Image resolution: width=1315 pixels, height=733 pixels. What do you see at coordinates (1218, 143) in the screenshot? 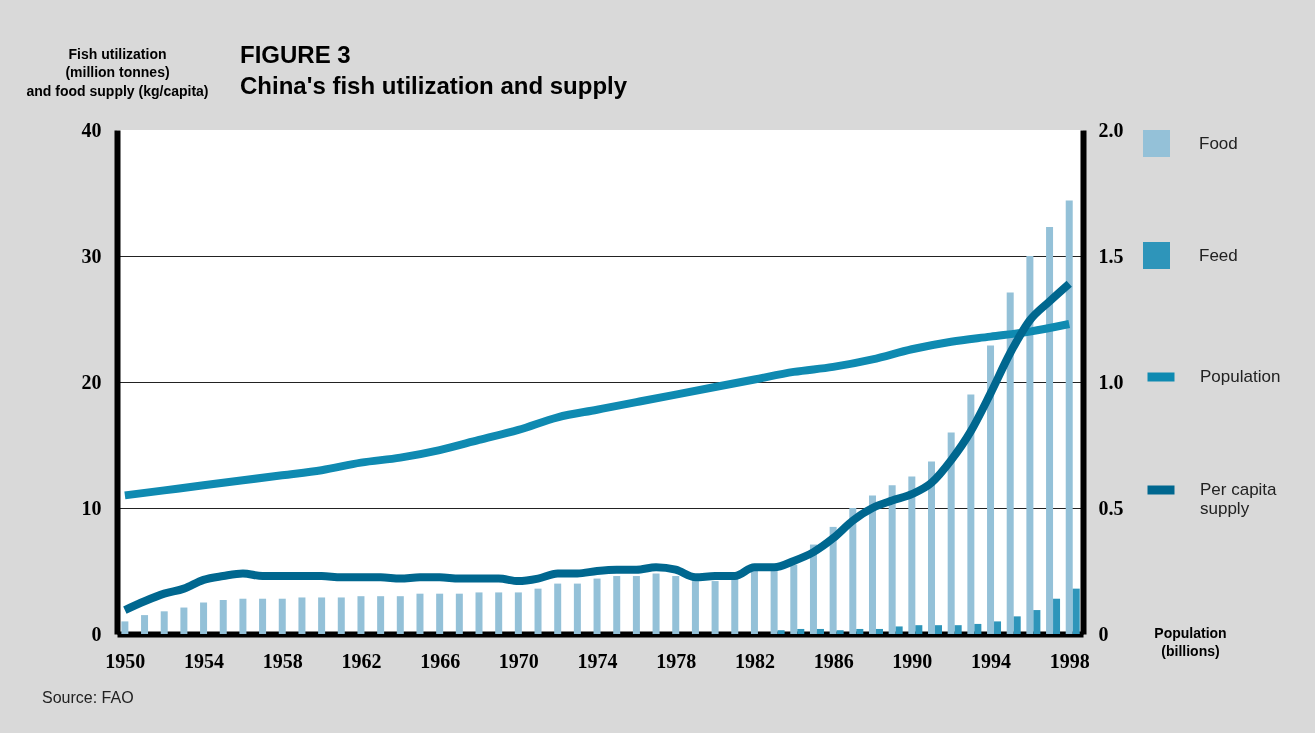
I see `legend-label: Food` at bounding box center [1218, 143].